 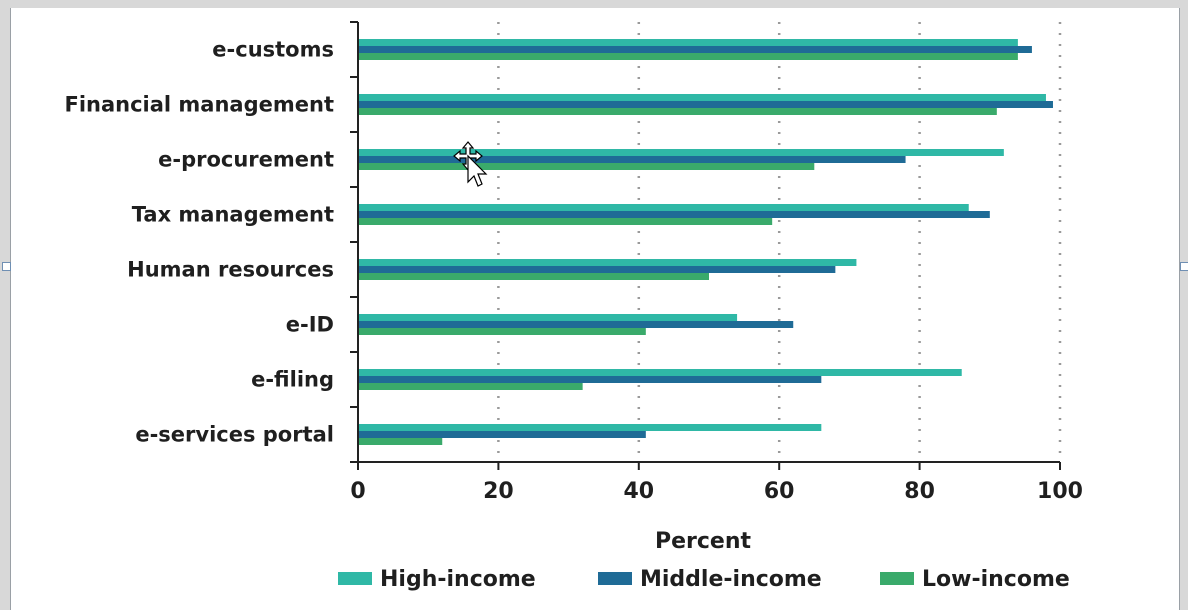 What do you see at coordinates (230, 270) in the screenshot?
I see `category-label: Human resources` at bounding box center [230, 270].